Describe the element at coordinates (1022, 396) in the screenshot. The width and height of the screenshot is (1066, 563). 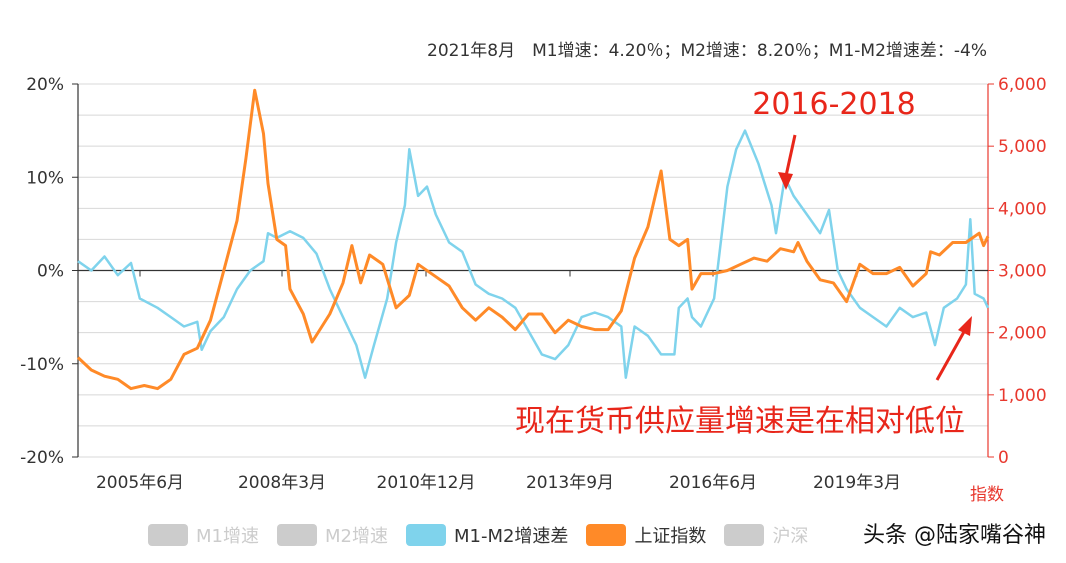
I see `right-tick-label: 1,000` at that location.